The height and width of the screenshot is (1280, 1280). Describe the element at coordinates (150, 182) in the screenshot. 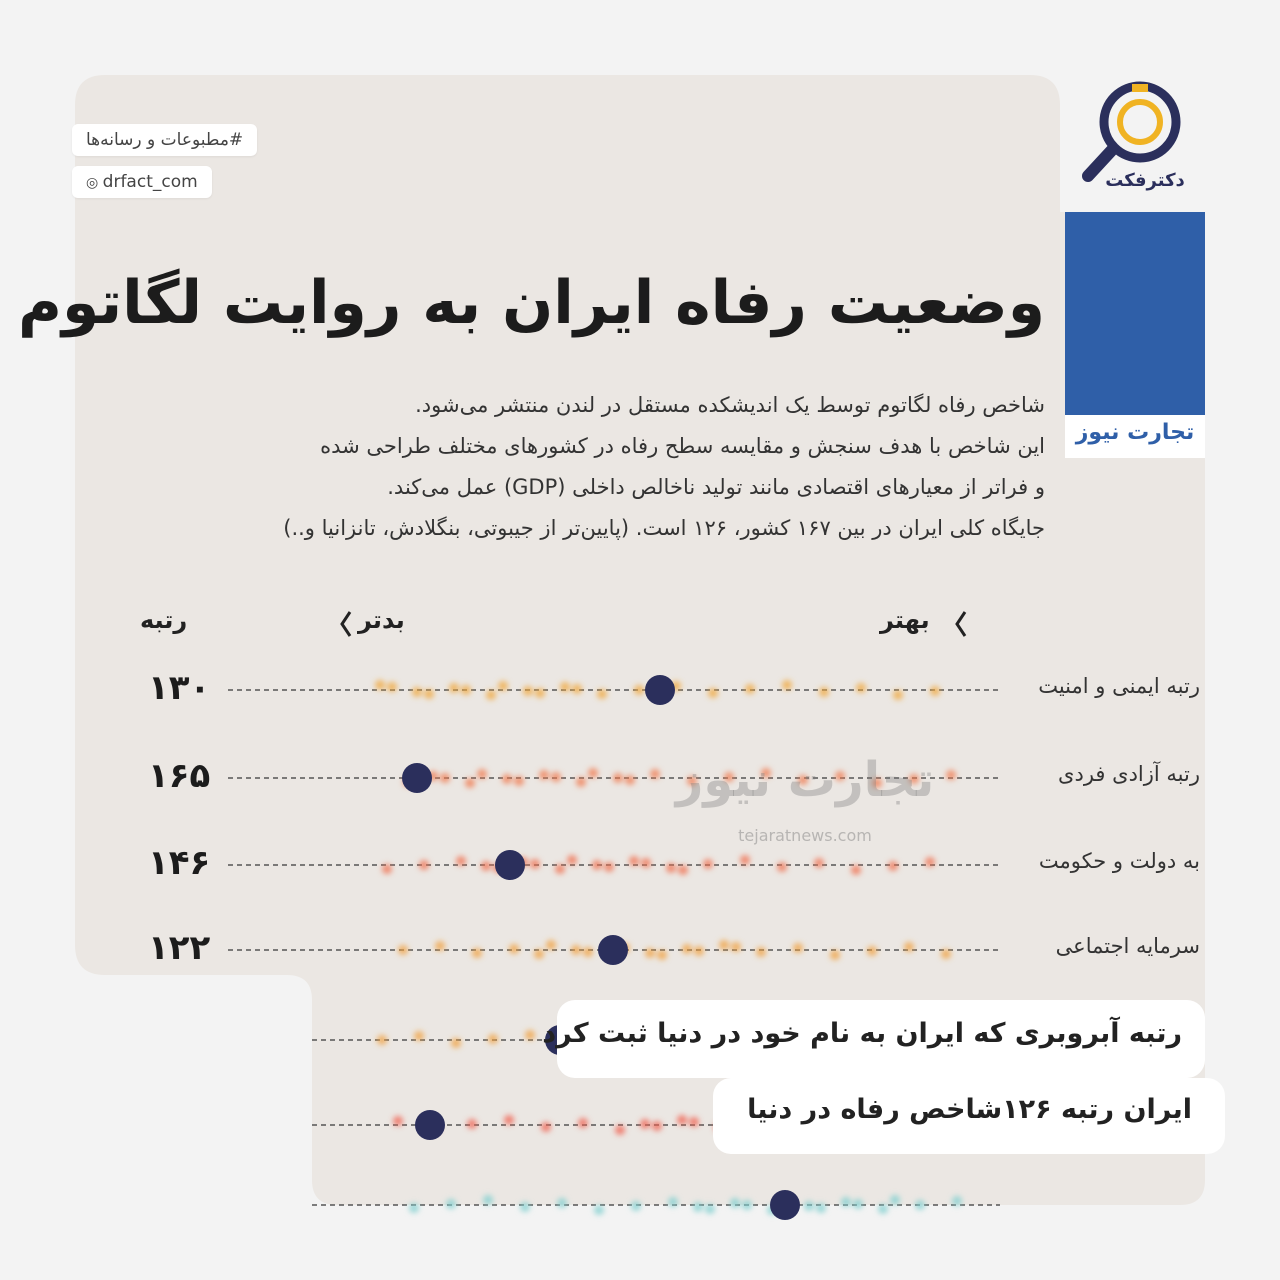

I see `handle-text: drfact_com` at that location.